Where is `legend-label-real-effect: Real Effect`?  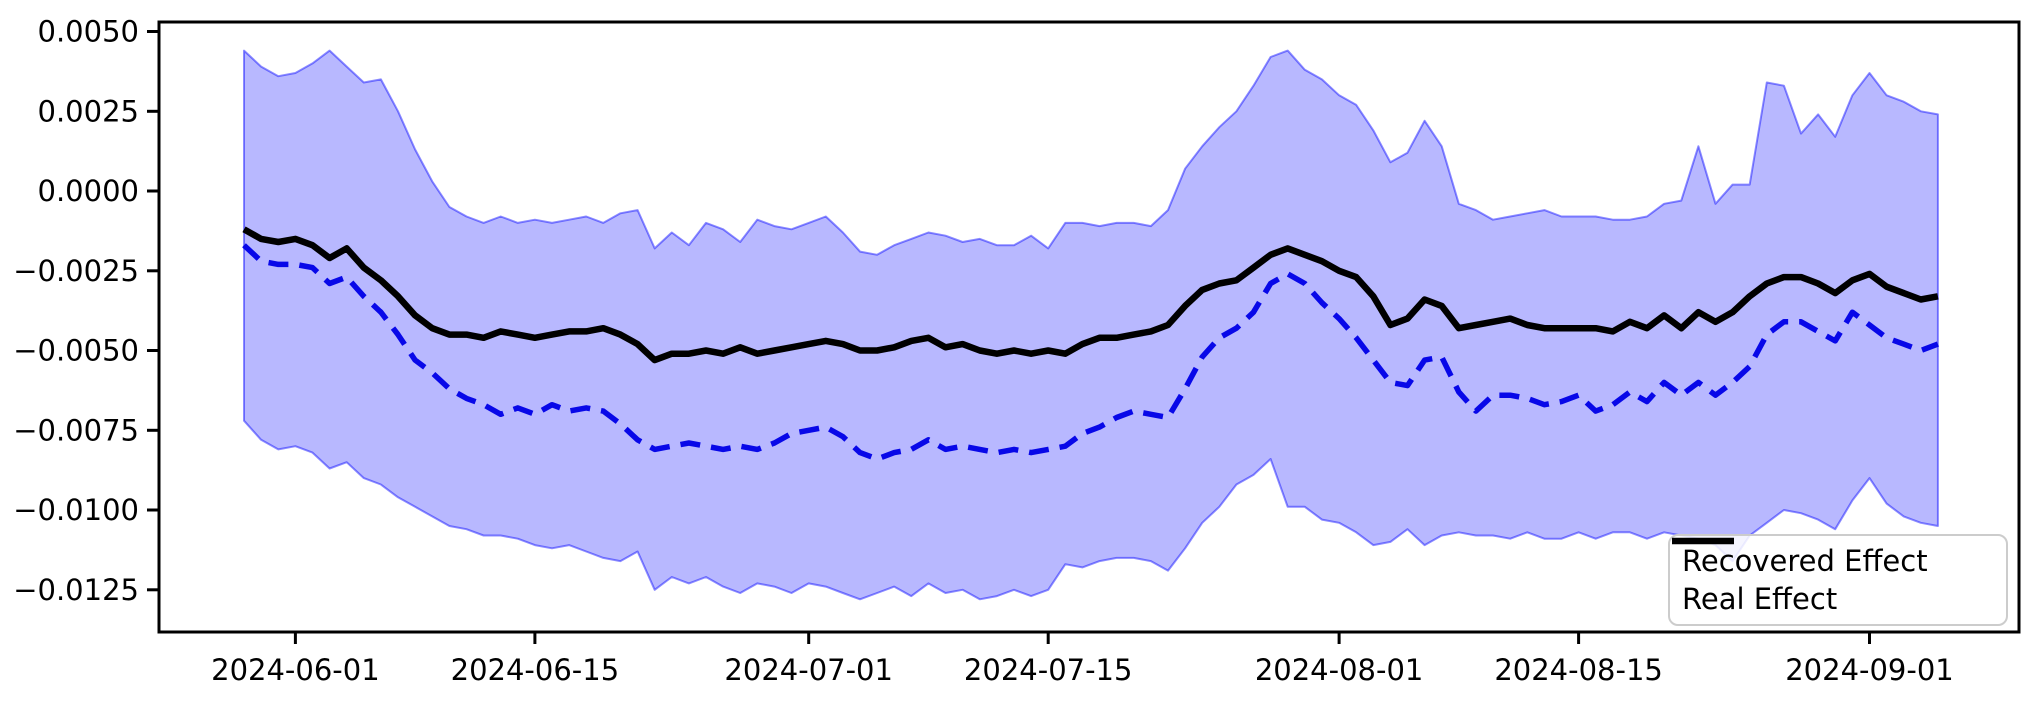
legend-label-real-effect: Real Effect is located at coordinates (1760, 598).